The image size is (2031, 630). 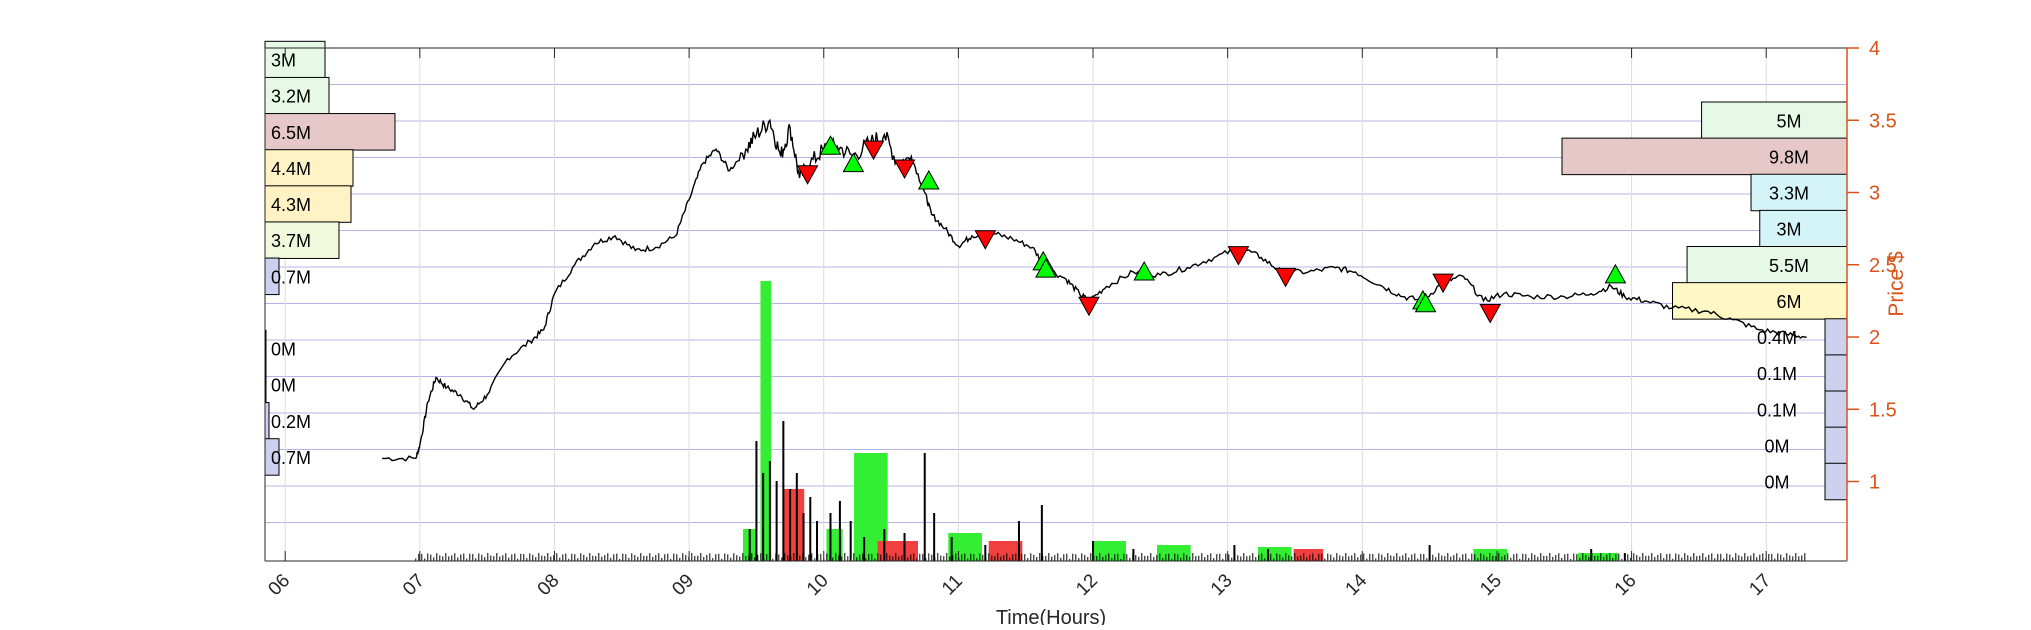 I want to click on y-tick-label: 3, so click(x=1874, y=194).